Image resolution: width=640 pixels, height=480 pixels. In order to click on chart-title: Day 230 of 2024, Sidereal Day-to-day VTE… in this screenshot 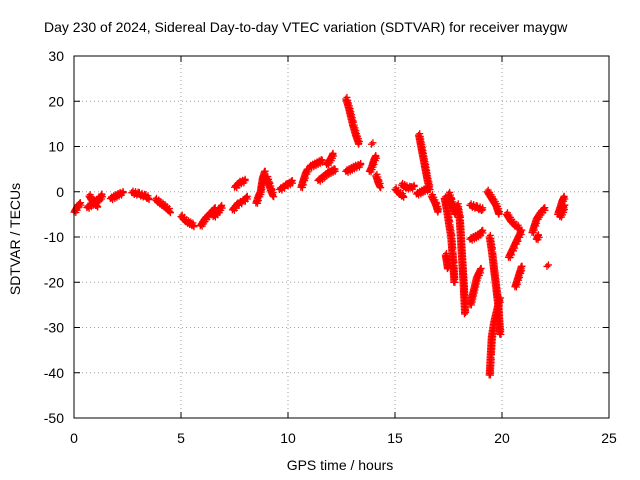, I will do `click(306, 27)`.